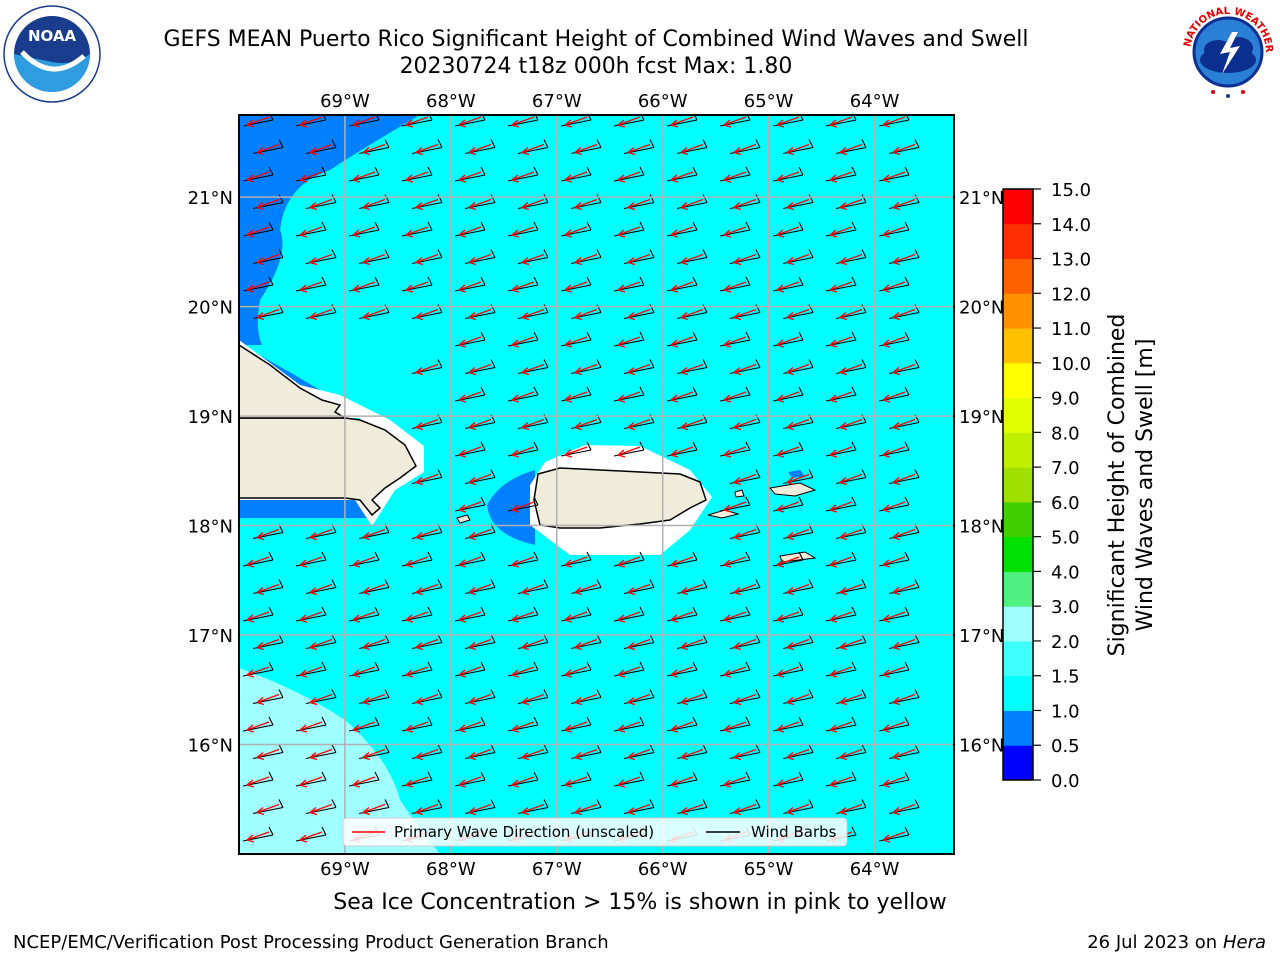  What do you see at coordinates (1244, 942) in the screenshot?
I see `footer-host: Hera` at bounding box center [1244, 942].